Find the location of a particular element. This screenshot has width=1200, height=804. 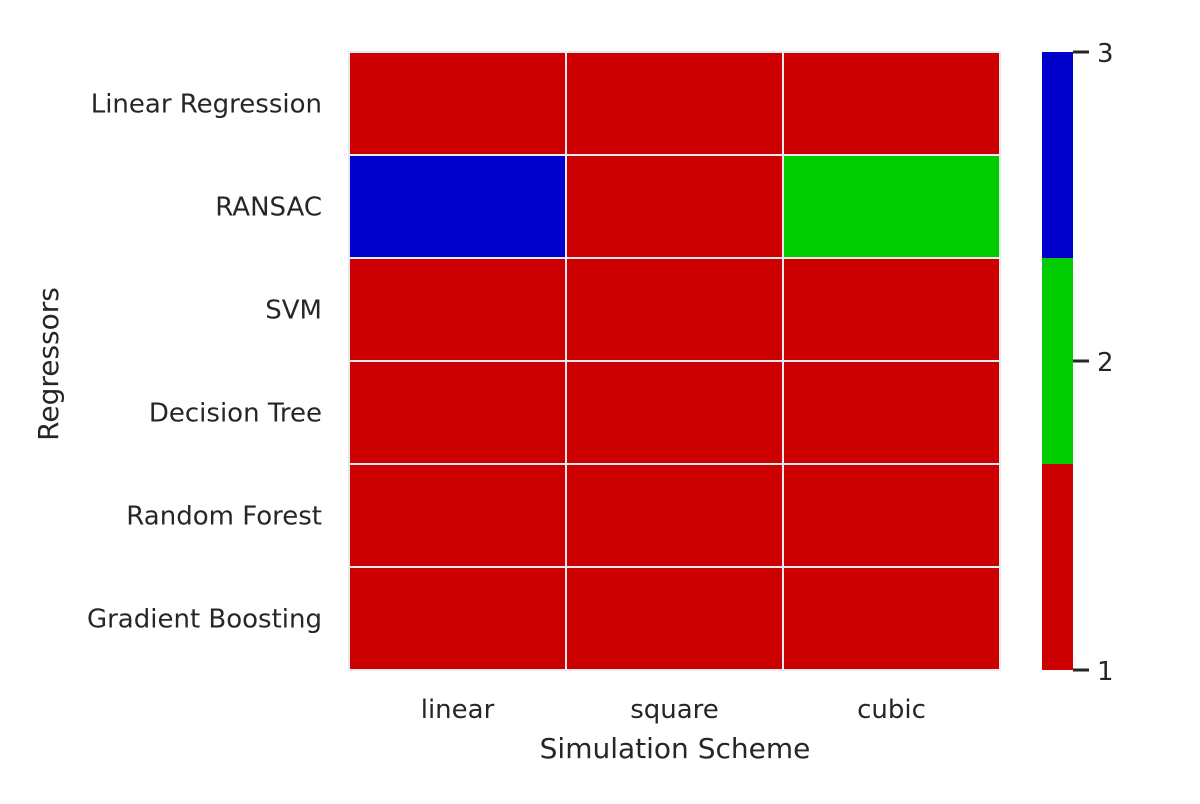

y-tick-label: Random Forest is located at coordinates (224, 517).